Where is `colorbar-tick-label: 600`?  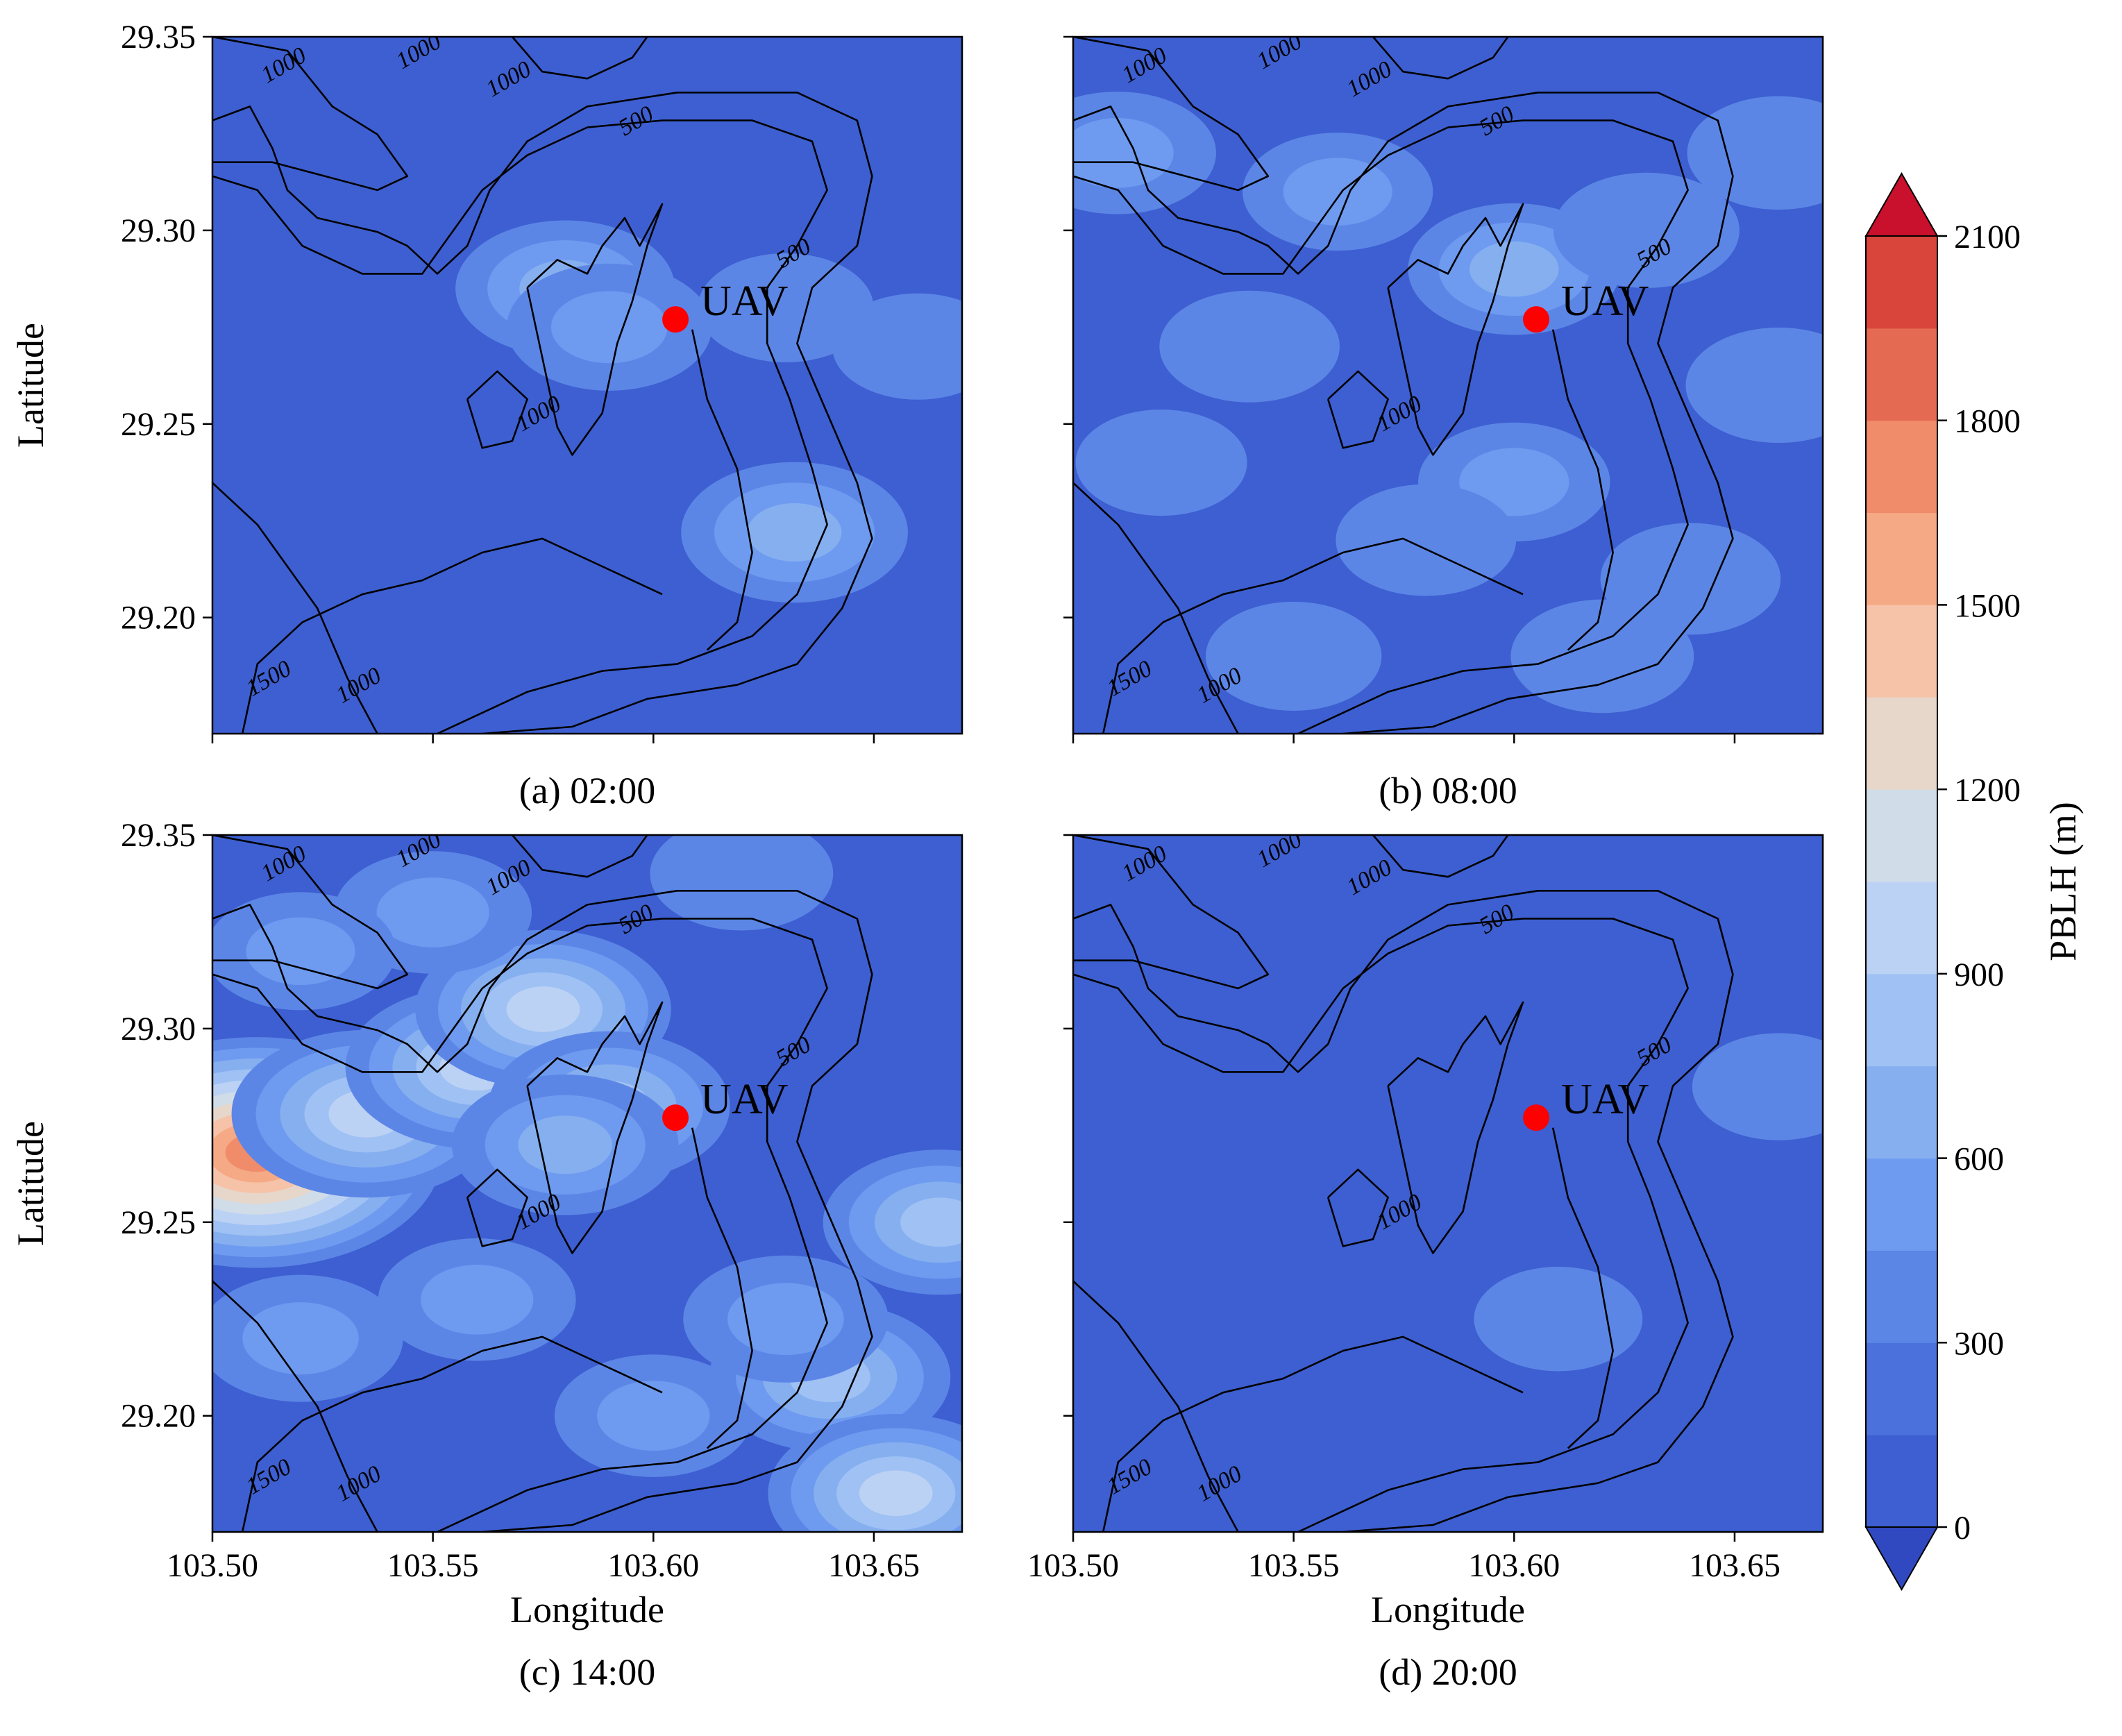
colorbar-tick-label: 600 is located at coordinates (1979, 1159).